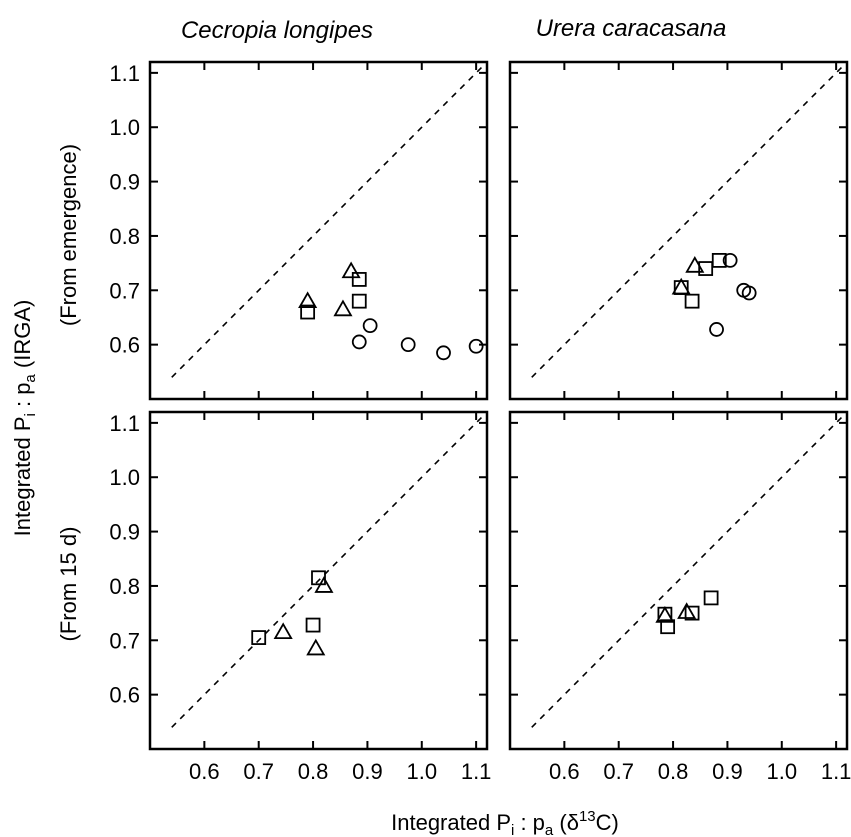 This screenshot has width=851, height=837. What do you see at coordinates (505, 822) in the screenshot?
I see `x-axis-label: Integrated Pi : pa (δ13C)` at bounding box center [505, 822].